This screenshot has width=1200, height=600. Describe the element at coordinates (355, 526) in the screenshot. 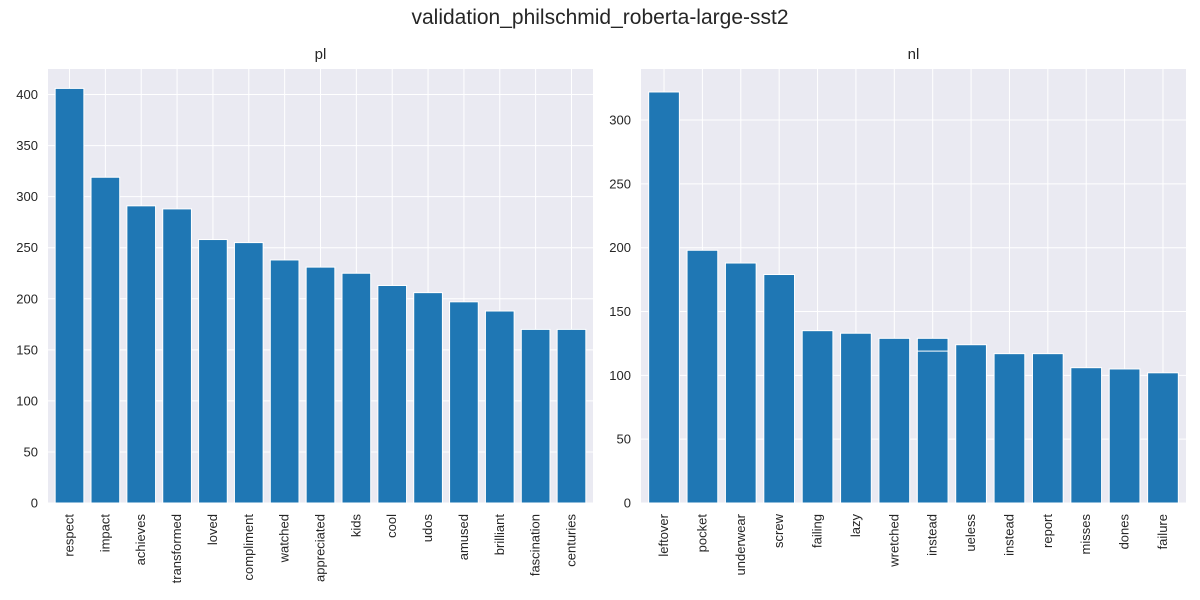

I see `x-tick-label: kids` at that location.